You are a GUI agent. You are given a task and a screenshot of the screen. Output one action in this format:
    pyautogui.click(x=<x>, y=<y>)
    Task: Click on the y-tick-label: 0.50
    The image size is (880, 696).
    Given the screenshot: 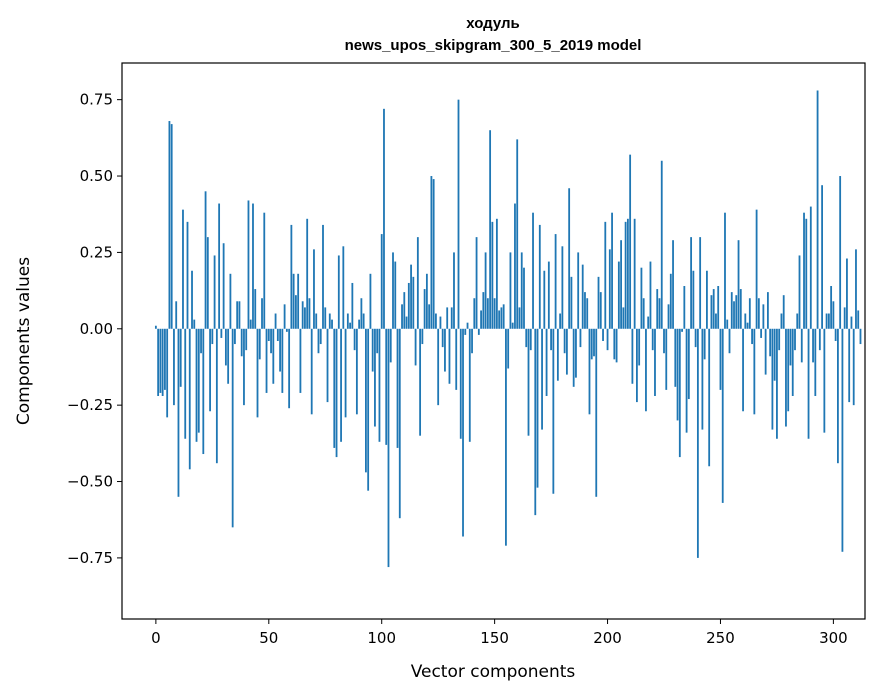 What is the action you would take?
    pyautogui.click(x=96, y=176)
    